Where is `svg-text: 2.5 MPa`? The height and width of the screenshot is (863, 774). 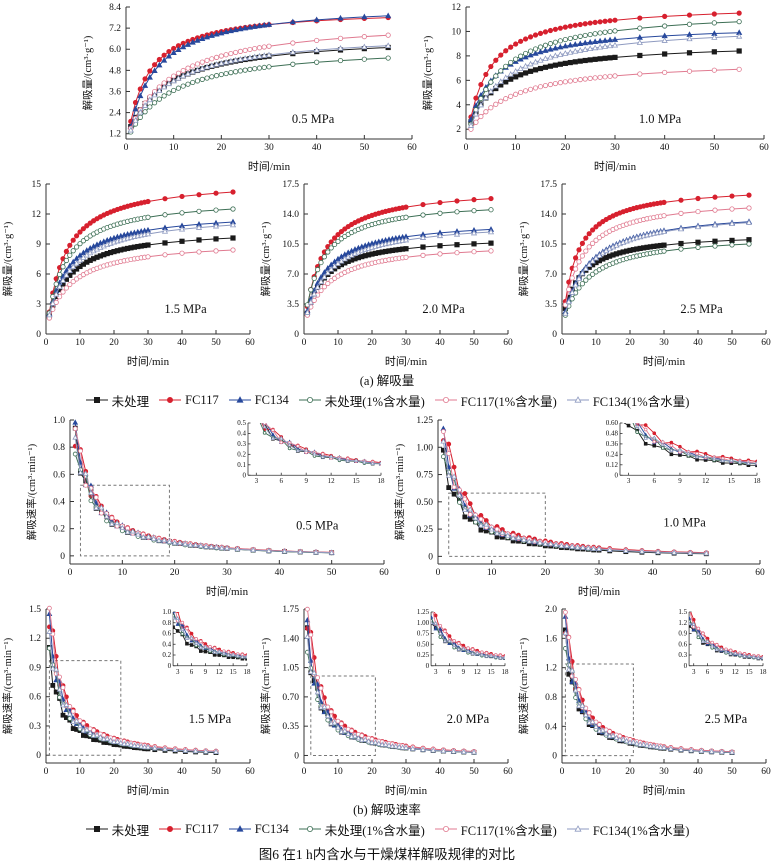 svg-text: 2.5 MPa is located at coordinates (701, 309).